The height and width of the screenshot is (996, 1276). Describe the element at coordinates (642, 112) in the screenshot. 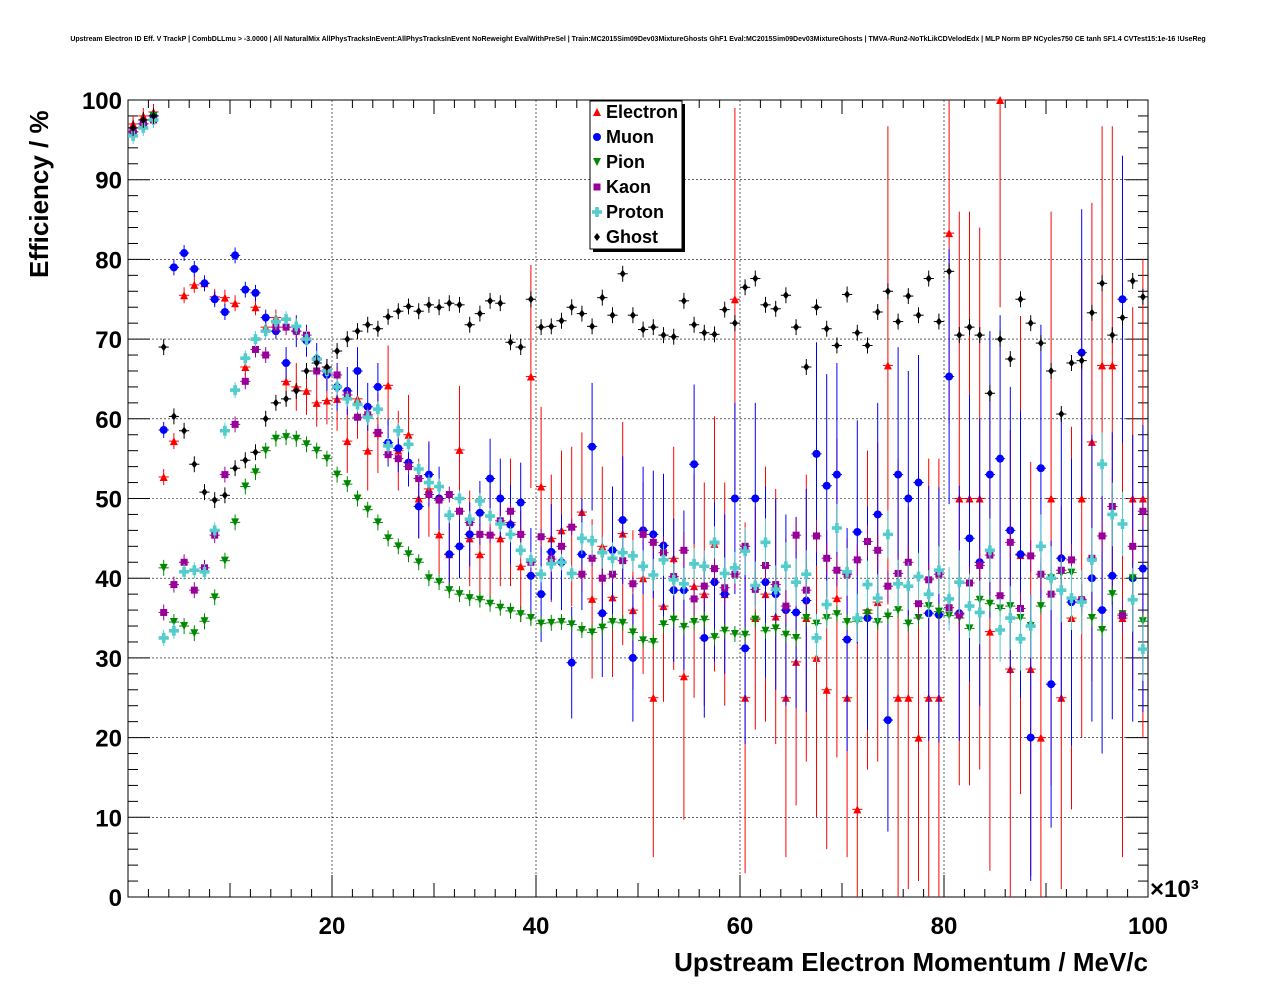

I see `legend-label: Electron` at that location.